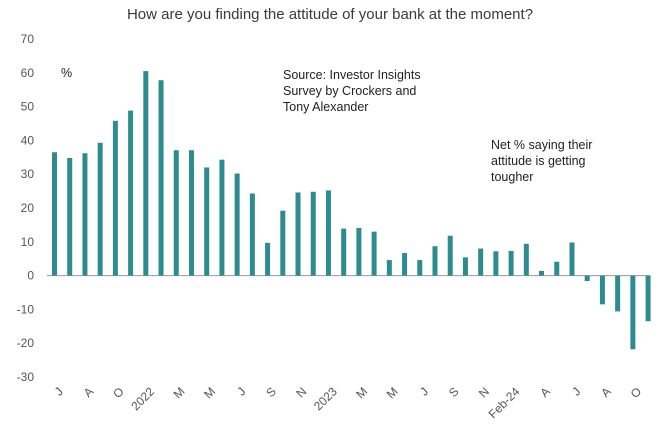 This screenshot has width=660, height=427. What do you see at coordinates (26, 343) in the screenshot?
I see `y-tick-label: -20` at bounding box center [26, 343].